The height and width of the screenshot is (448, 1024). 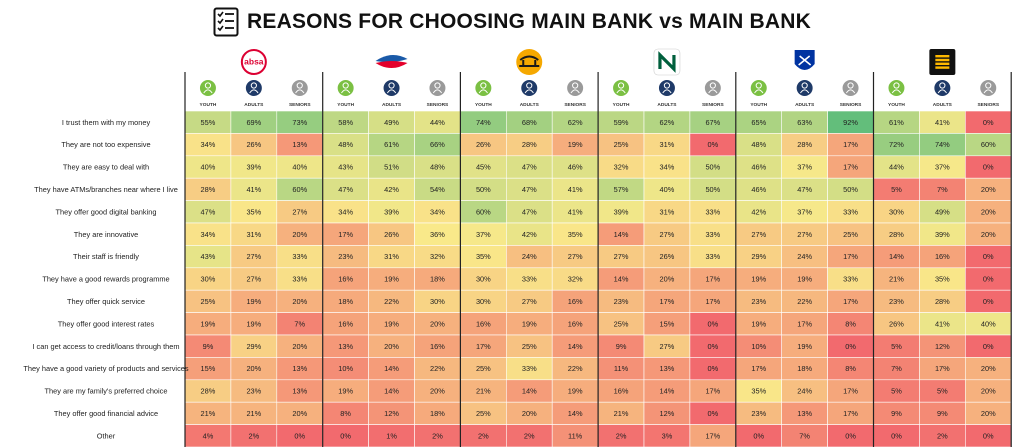 I want to click on cell-value: 51%, so click(x=391, y=167).